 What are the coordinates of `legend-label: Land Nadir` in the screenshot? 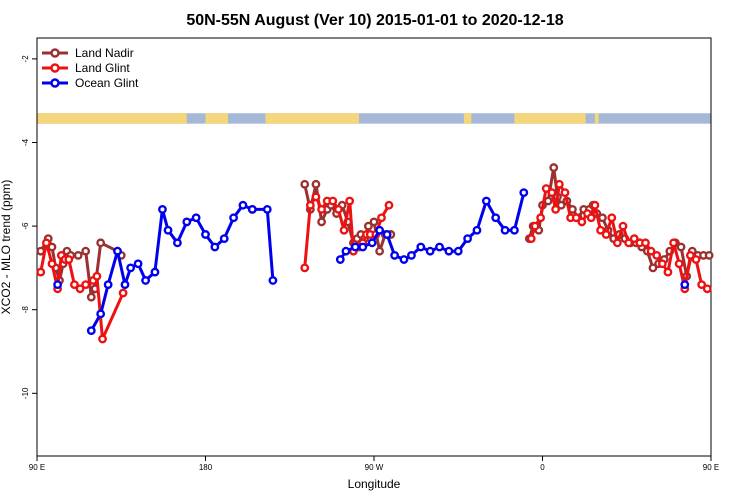 It's located at (104, 53).